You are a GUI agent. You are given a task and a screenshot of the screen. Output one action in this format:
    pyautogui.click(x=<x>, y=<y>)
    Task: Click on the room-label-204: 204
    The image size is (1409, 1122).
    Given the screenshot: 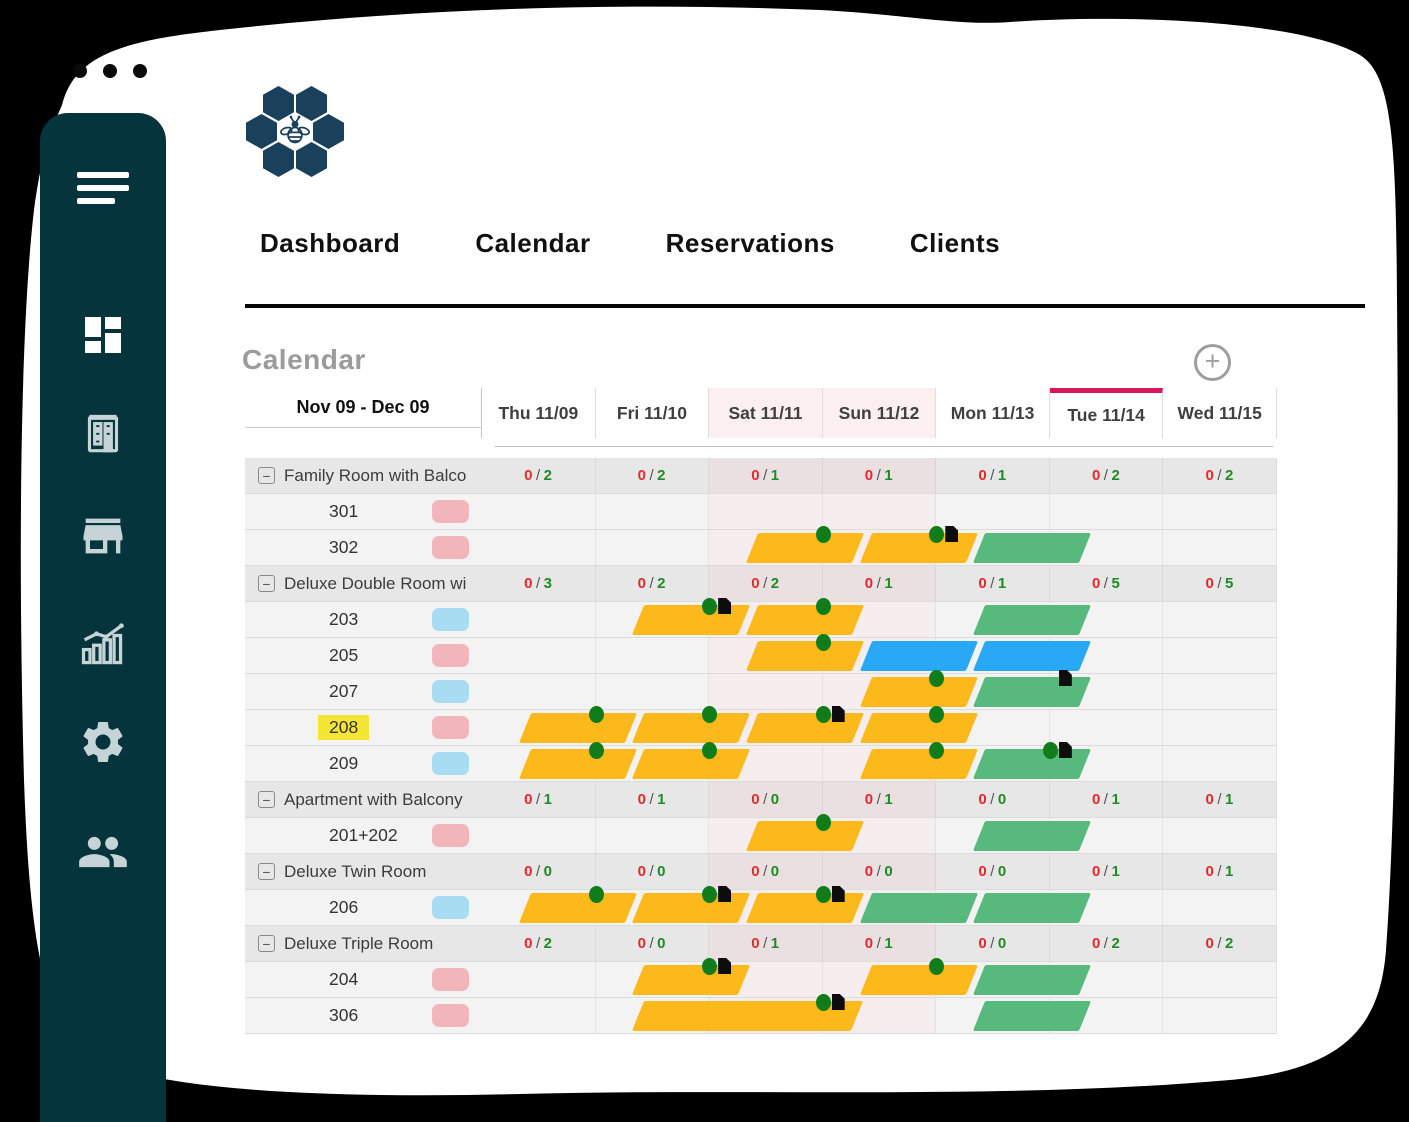 What is the action you would take?
    pyautogui.click(x=363, y=979)
    